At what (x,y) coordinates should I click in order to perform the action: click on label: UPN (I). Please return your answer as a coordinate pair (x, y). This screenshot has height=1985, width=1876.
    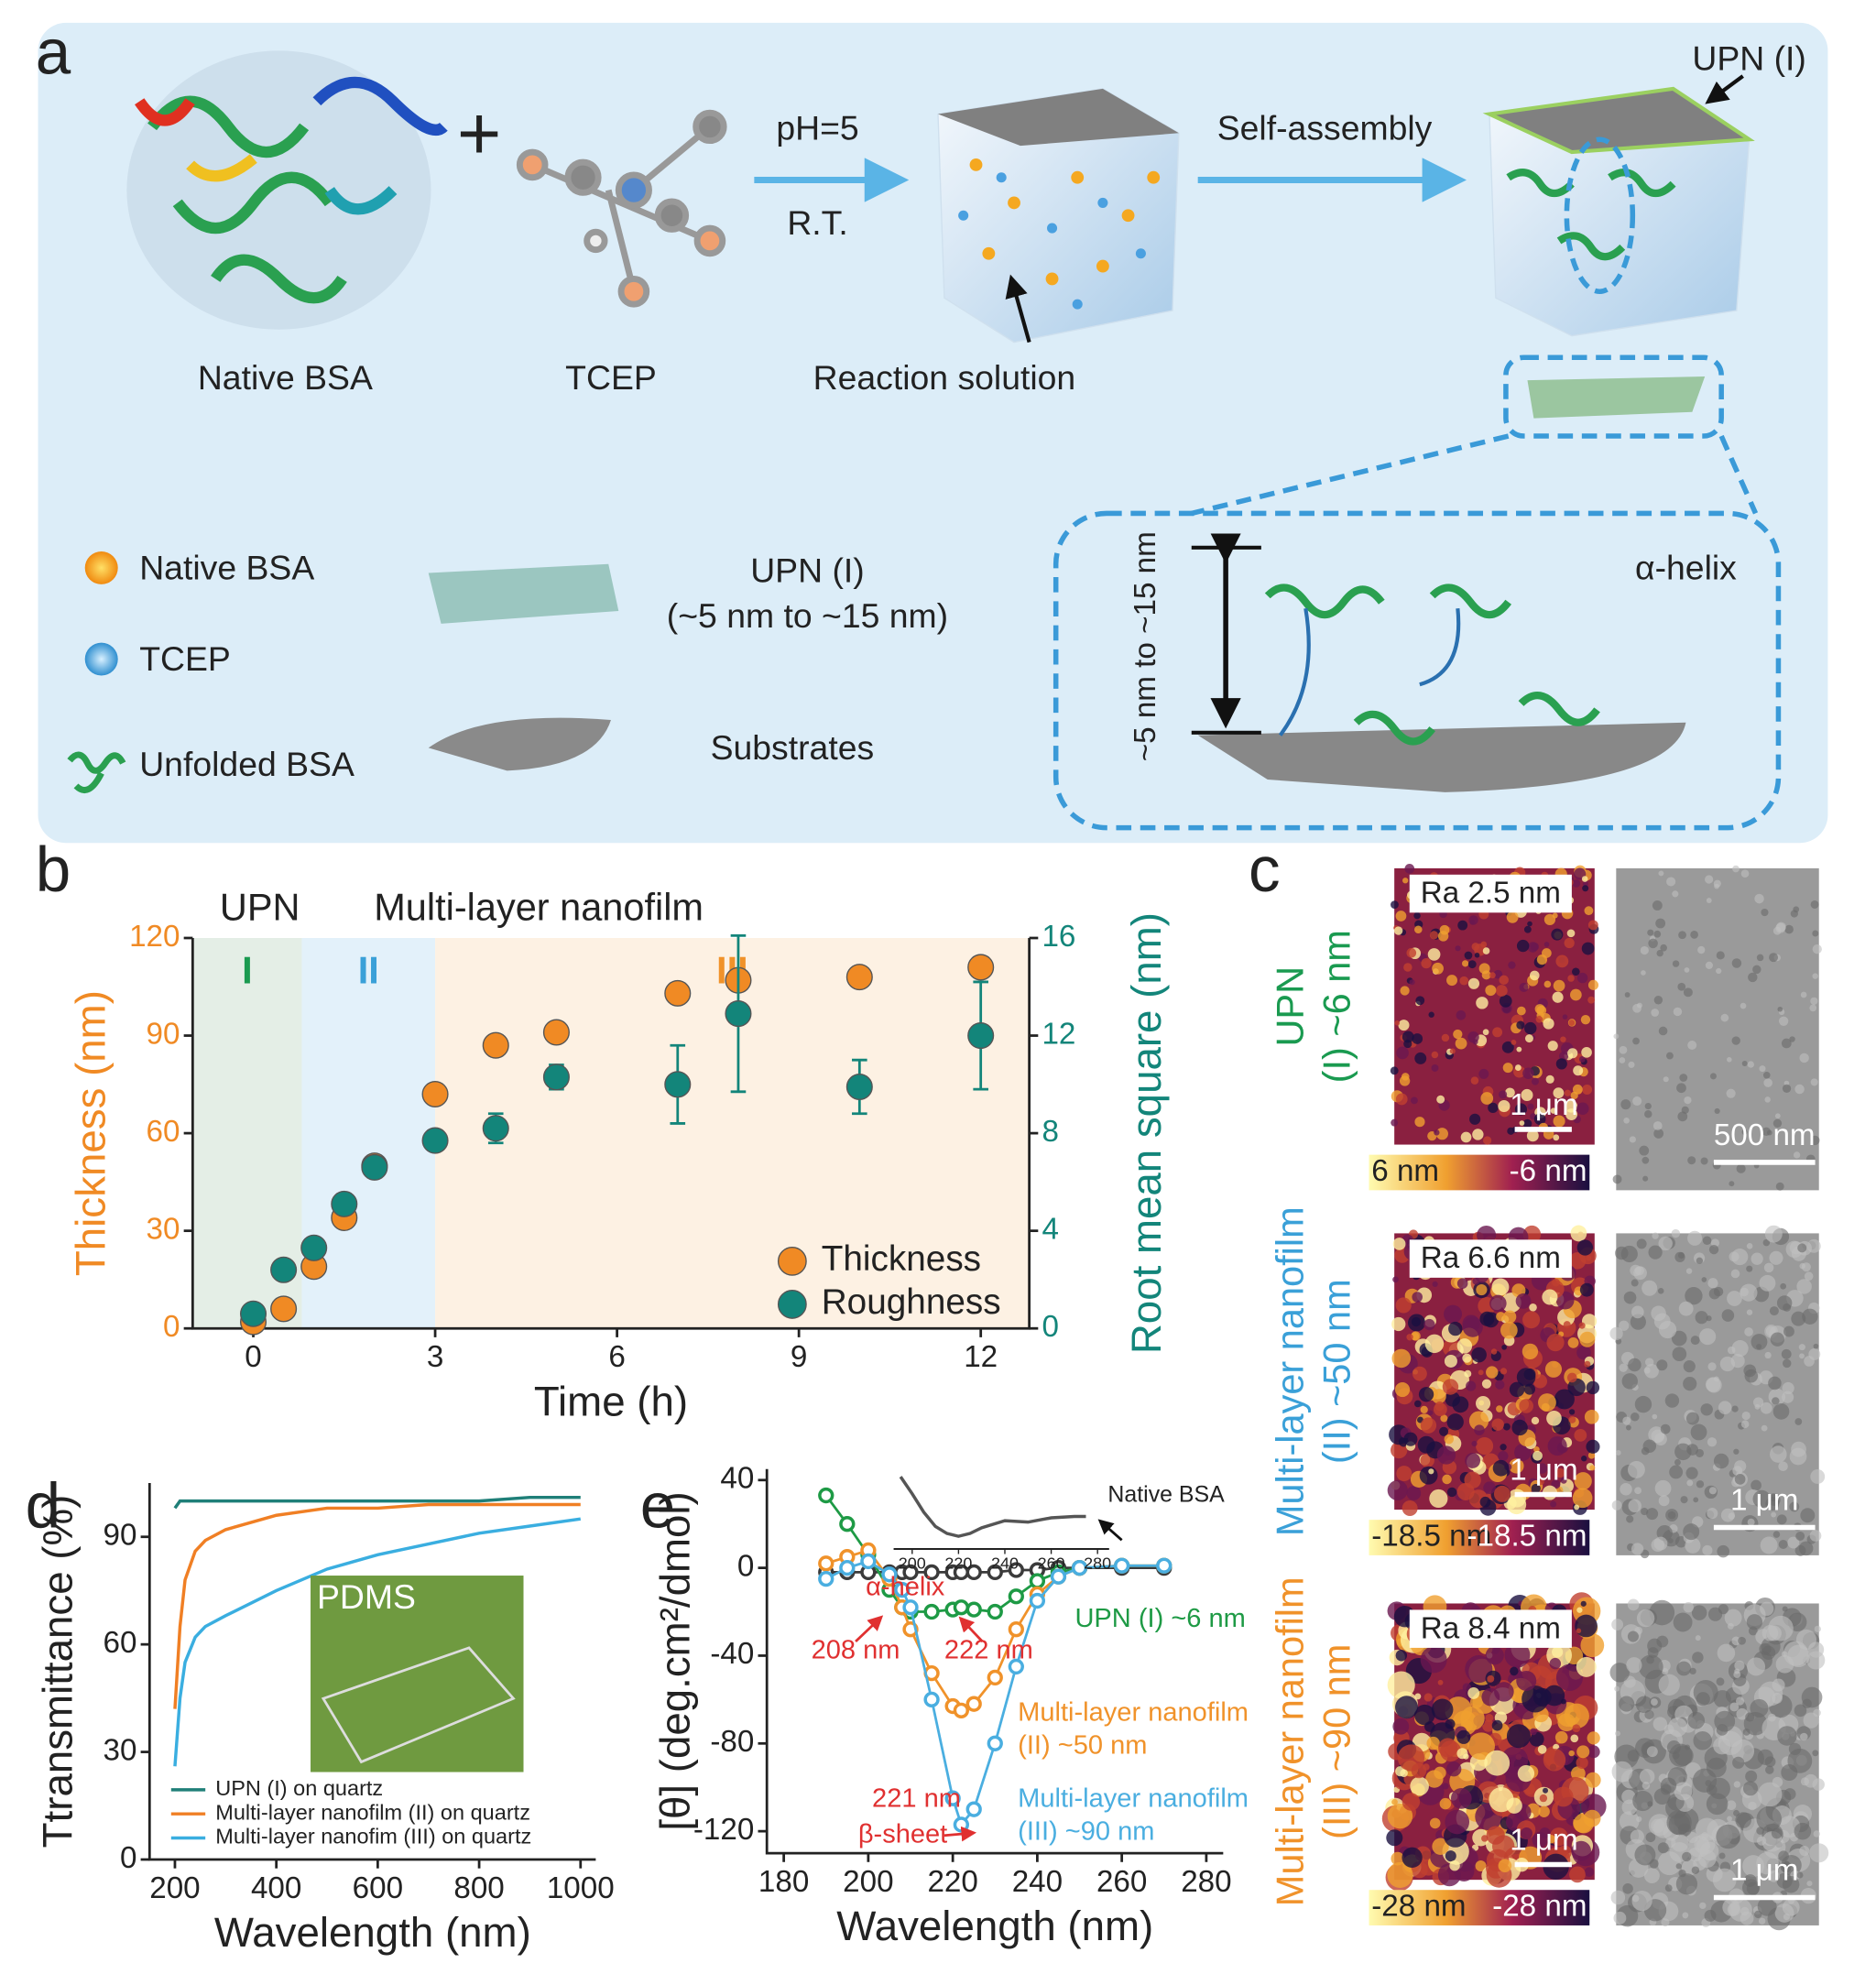
    Looking at the image, I should click on (807, 570).